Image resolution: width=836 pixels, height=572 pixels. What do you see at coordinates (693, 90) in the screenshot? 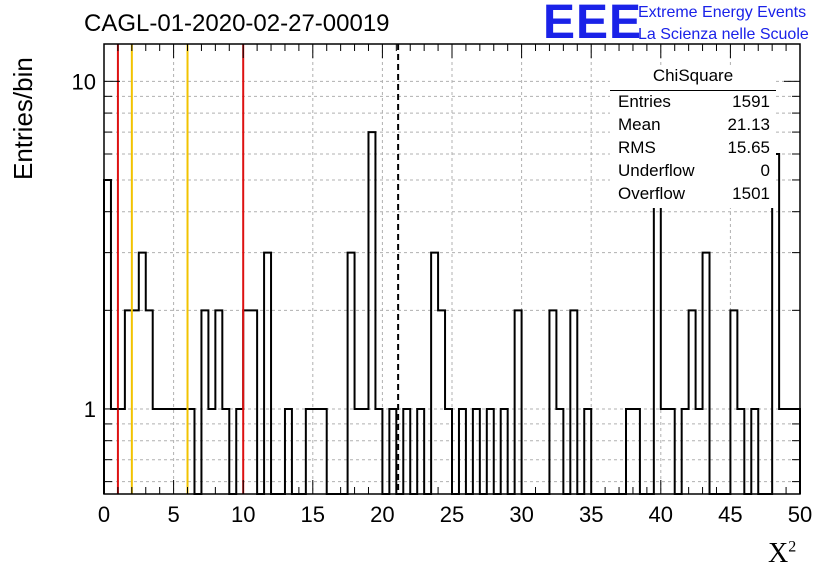
I see `stats-divider` at bounding box center [693, 90].